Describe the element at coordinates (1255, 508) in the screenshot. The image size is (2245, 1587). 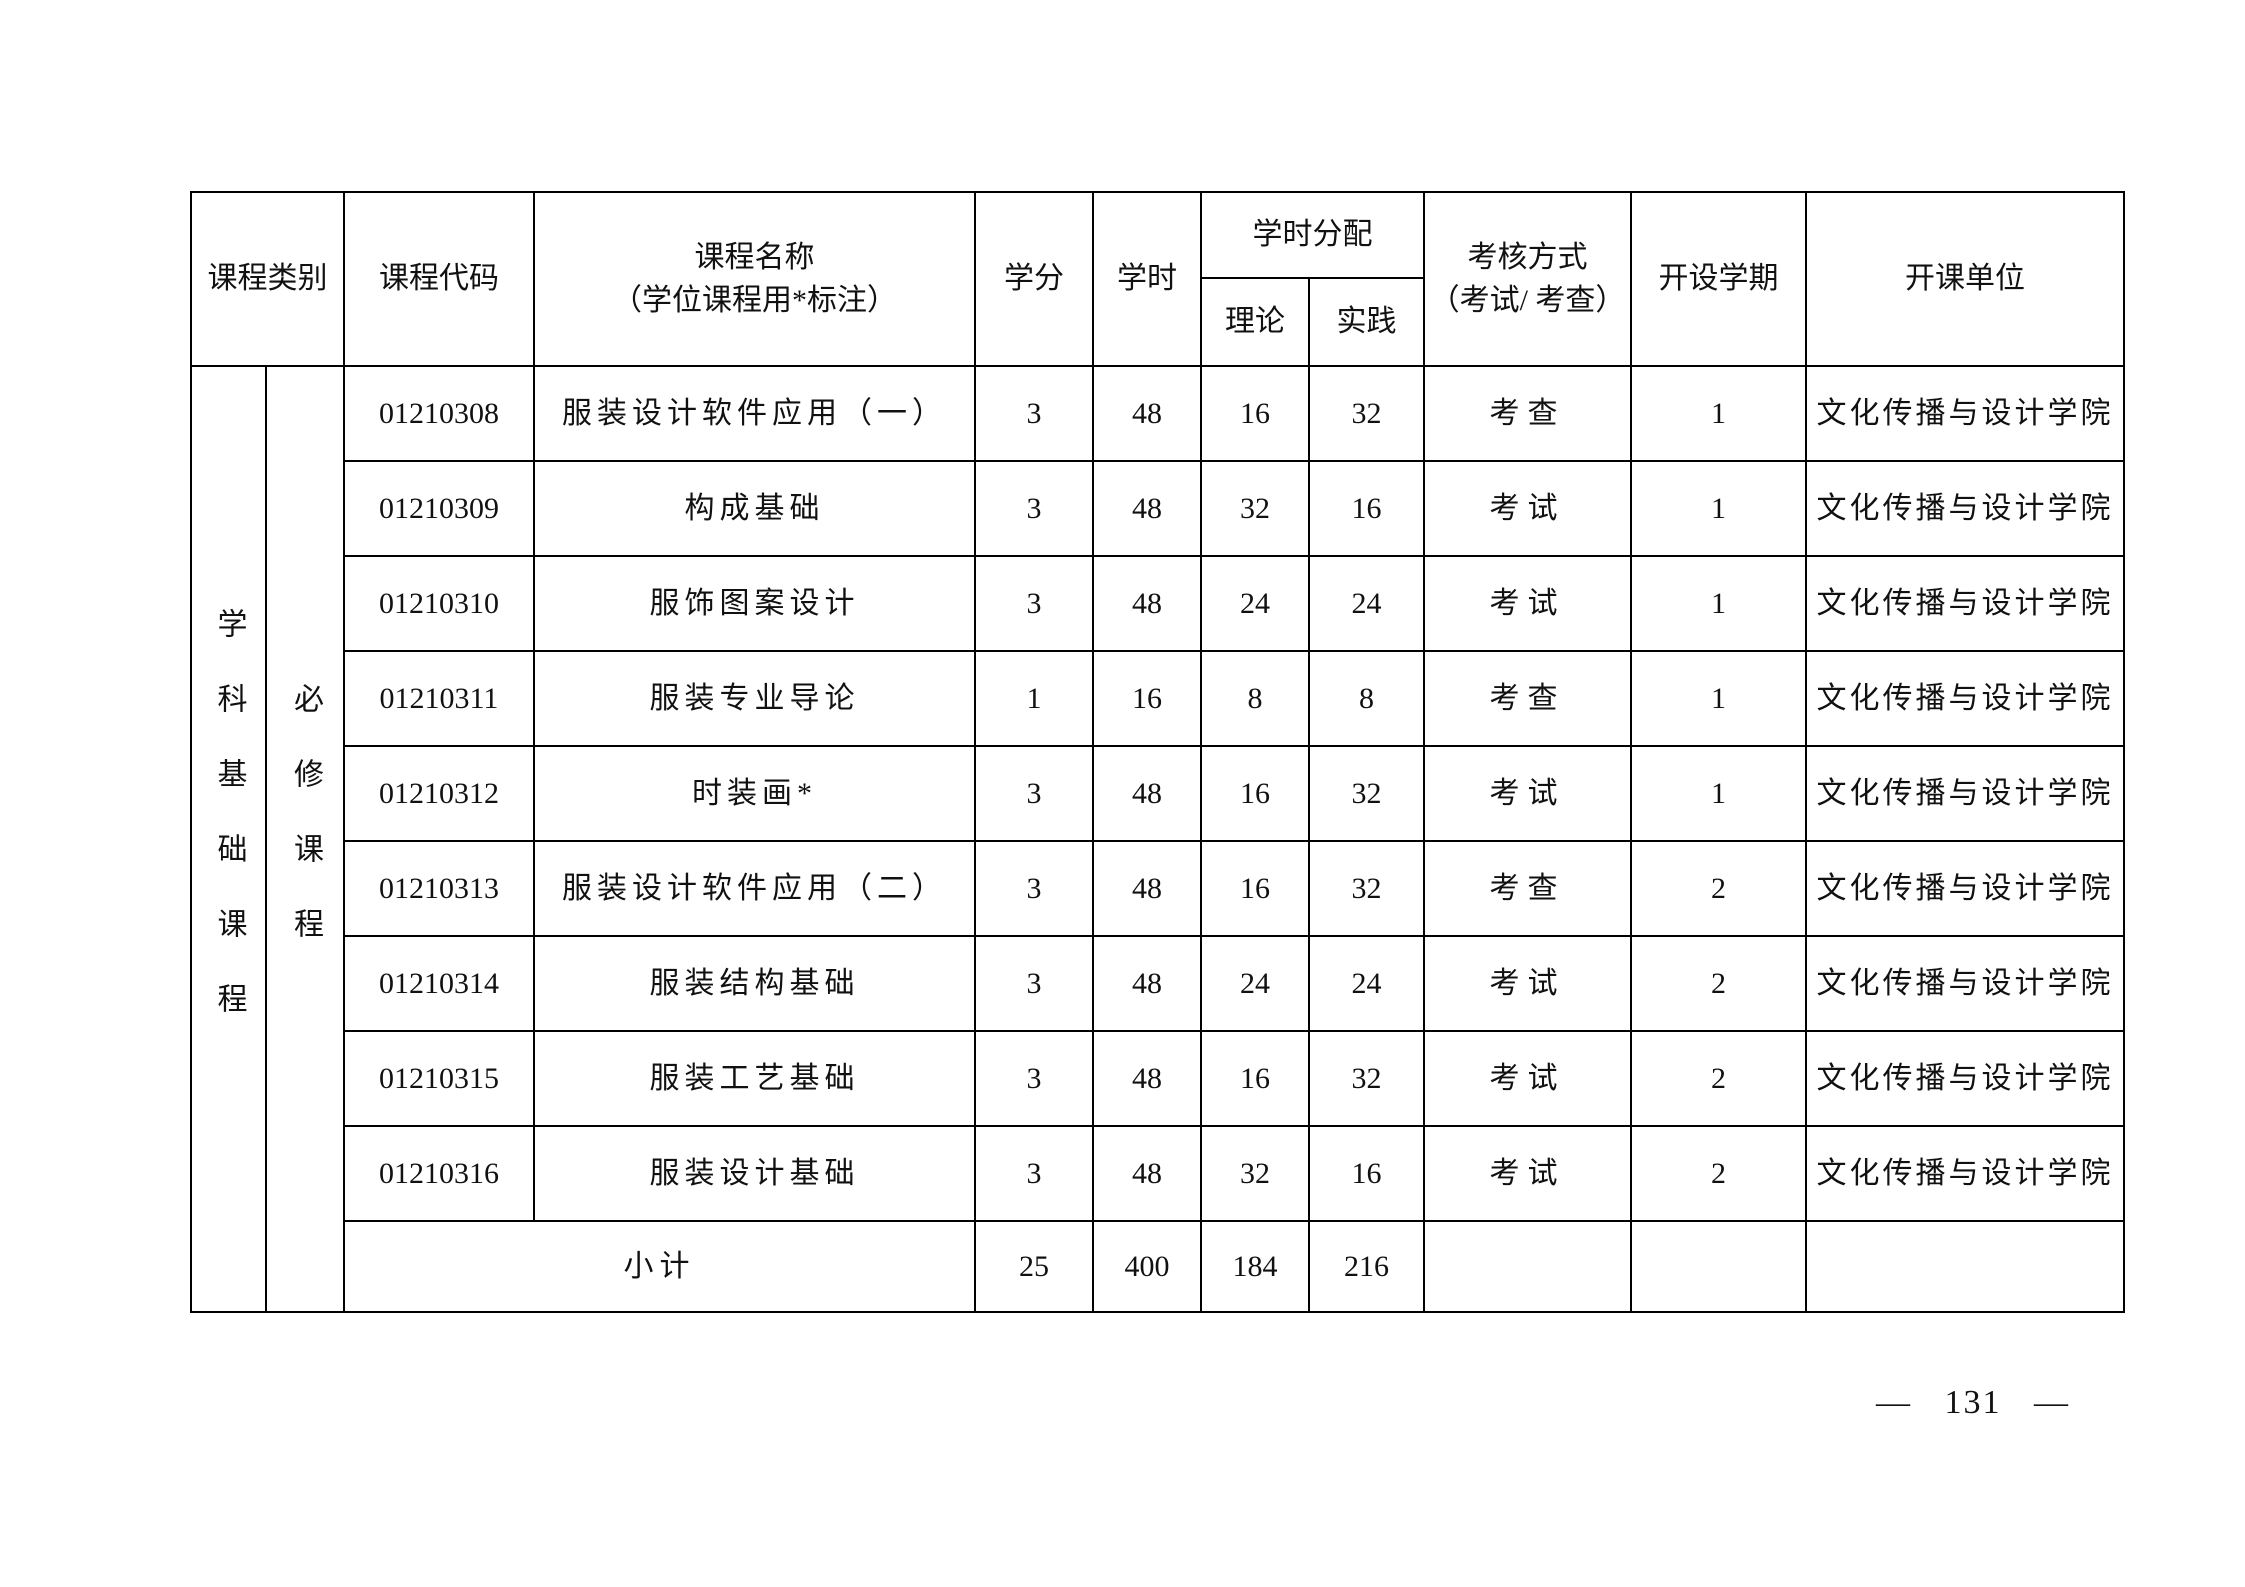
I see `cell-theory: 32` at that location.